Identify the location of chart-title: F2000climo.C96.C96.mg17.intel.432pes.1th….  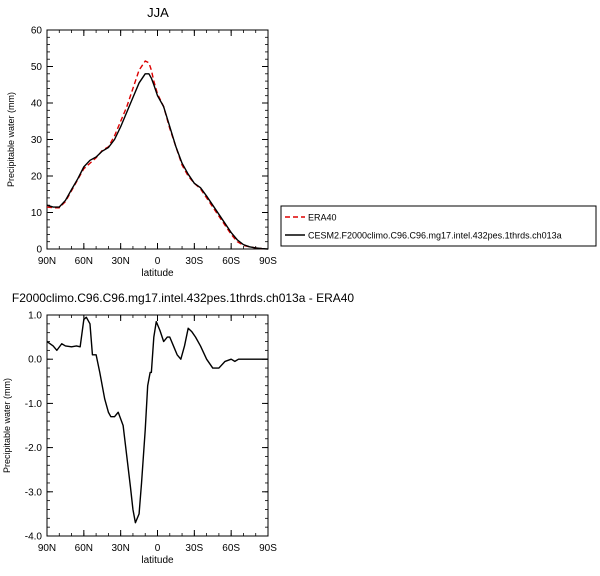
(183, 298).